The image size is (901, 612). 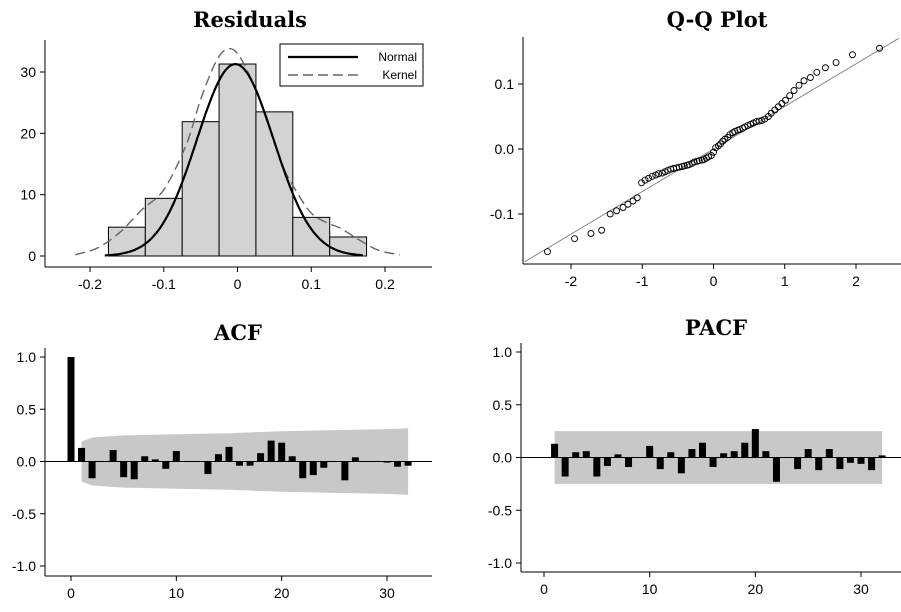 What do you see at coordinates (27, 357) in the screenshot?
I see `acf-y-tick-label: 1.0` at bounding box center [27, 357].